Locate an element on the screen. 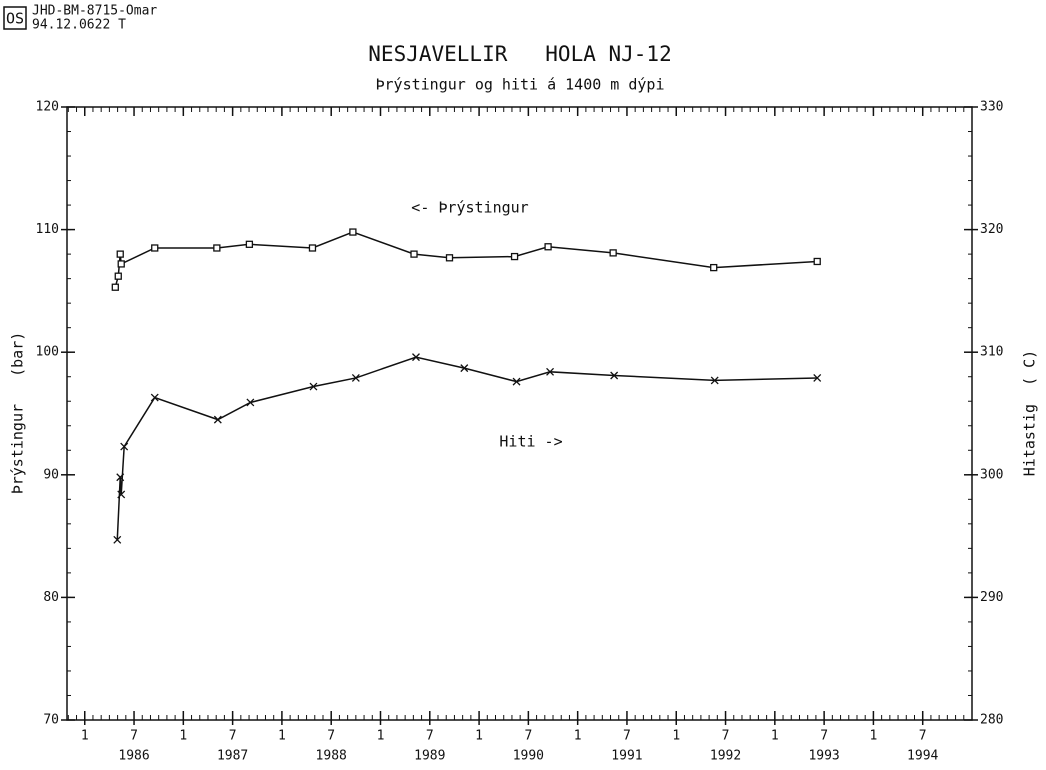 The height and width of the screenshot is (770, 1046). y-tick-label: 90 is located at coordinates (51, 474).